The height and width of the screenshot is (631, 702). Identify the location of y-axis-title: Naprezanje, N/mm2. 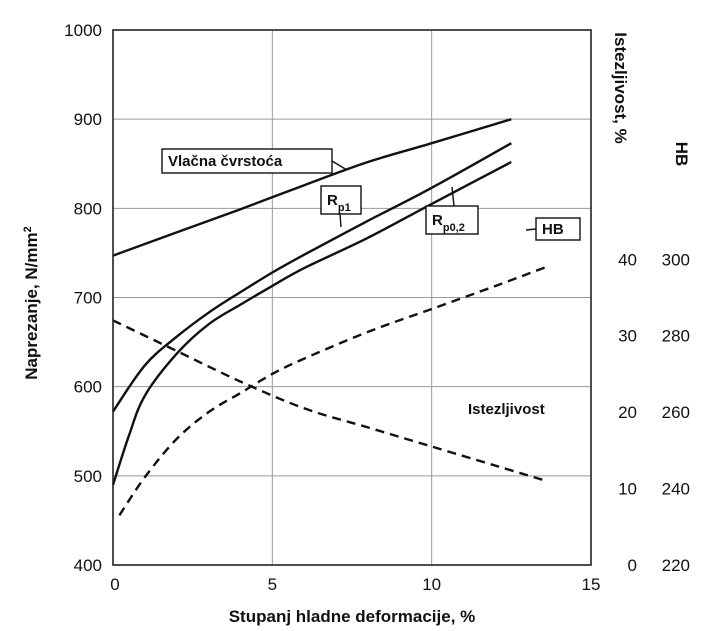
(31, 303).